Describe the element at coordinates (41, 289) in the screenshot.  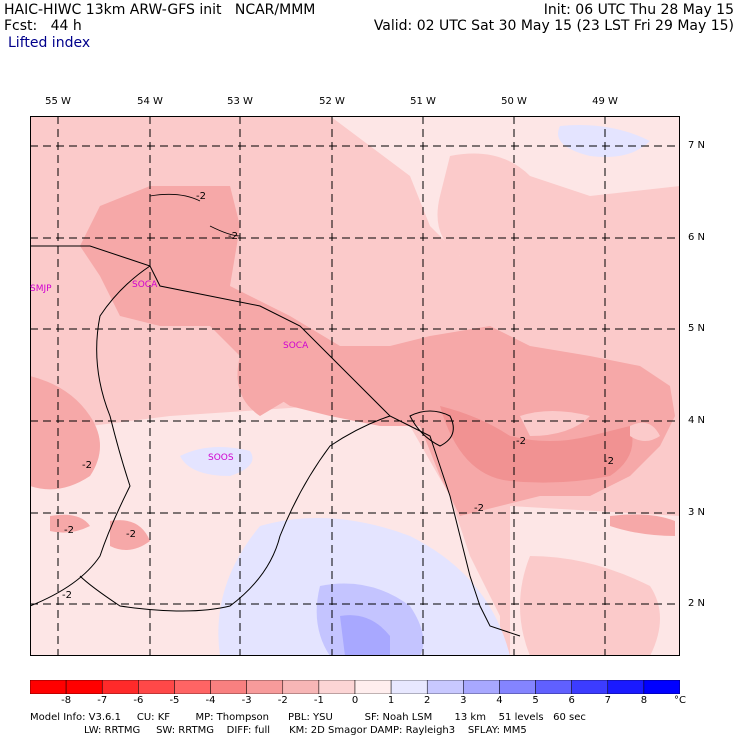
I see `station-label: SMJP` at that location.